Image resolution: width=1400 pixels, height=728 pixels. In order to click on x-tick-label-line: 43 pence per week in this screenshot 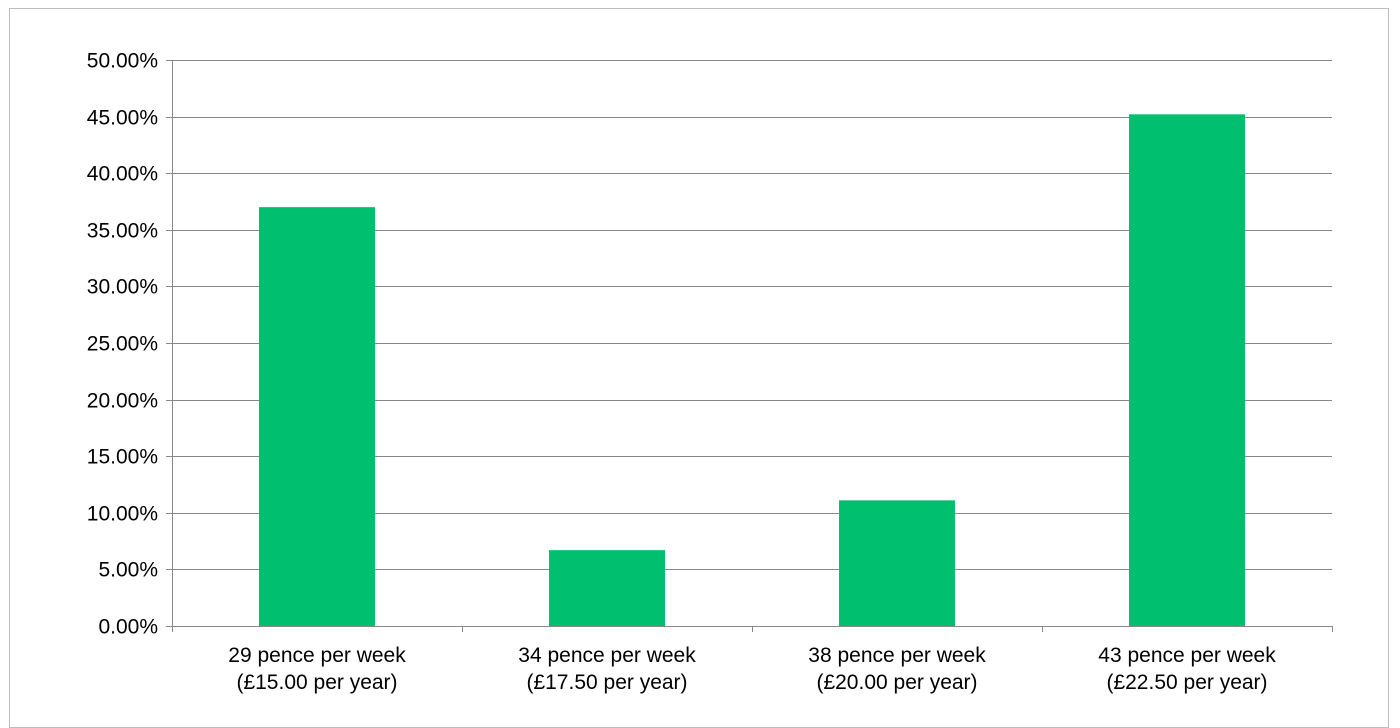, I will do `click(1187, 655)`.